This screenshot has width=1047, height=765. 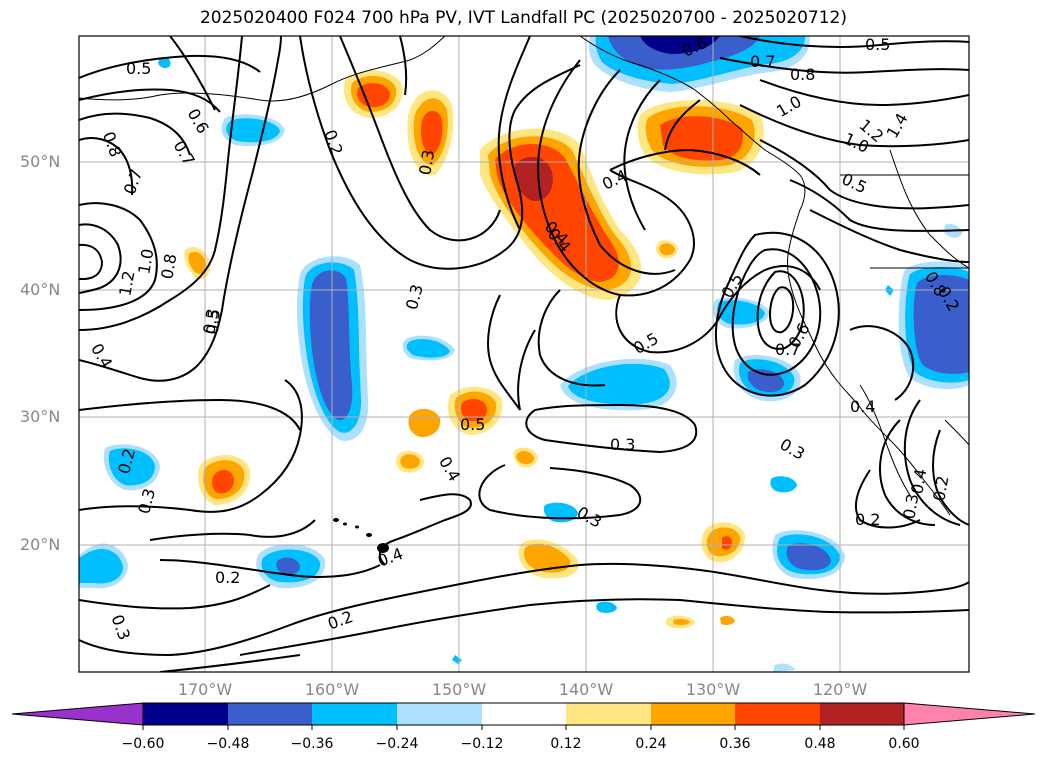 What do you see at coordinates (40, 416) in the screenshot?
I see `lat-label: 30°N` at bounding box center [40, 416].